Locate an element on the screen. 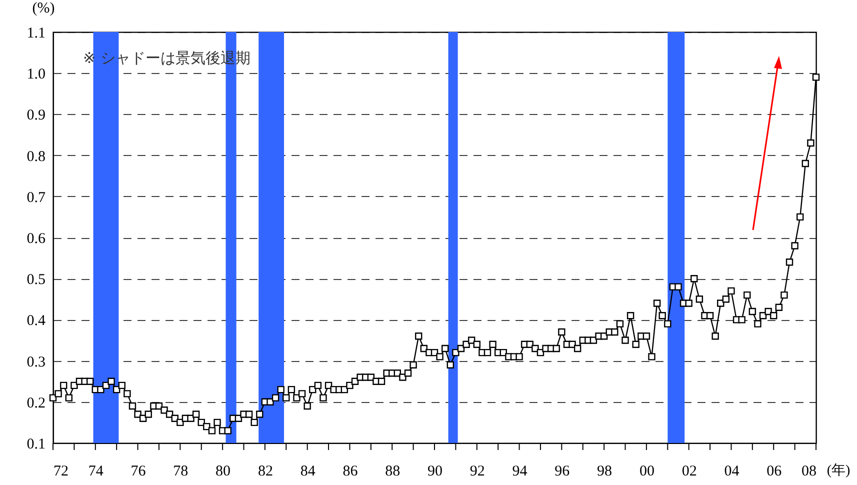 The height and width of the screenshot is (485, 857). y-tick-label: 0.8 is located at coordinates (36, 156).